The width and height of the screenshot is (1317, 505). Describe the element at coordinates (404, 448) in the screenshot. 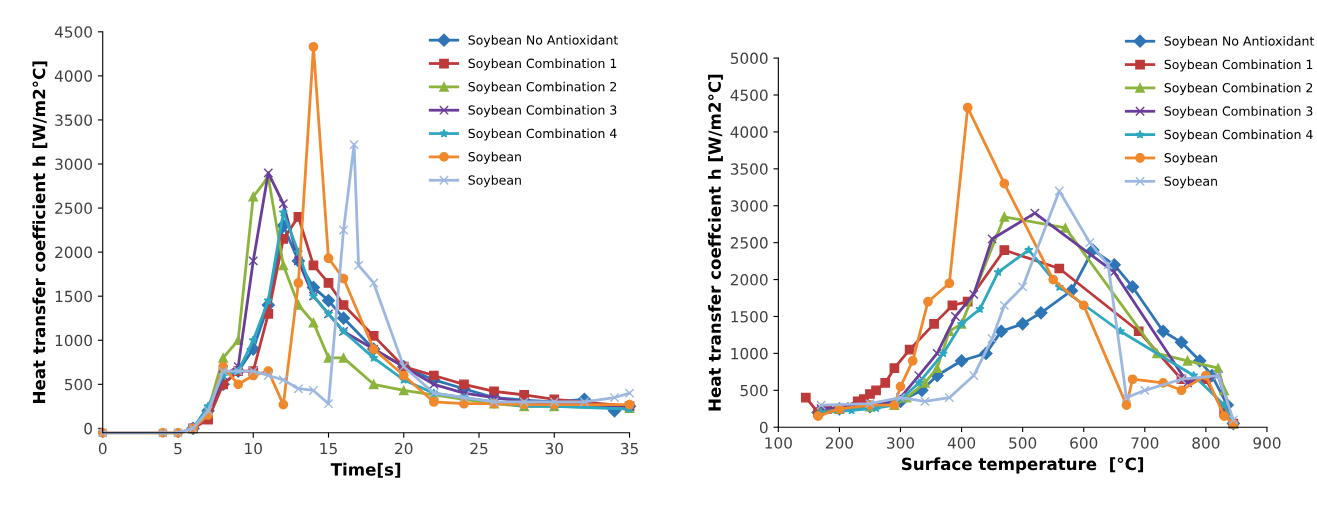

I see `x-tick-label: 20` at that location.